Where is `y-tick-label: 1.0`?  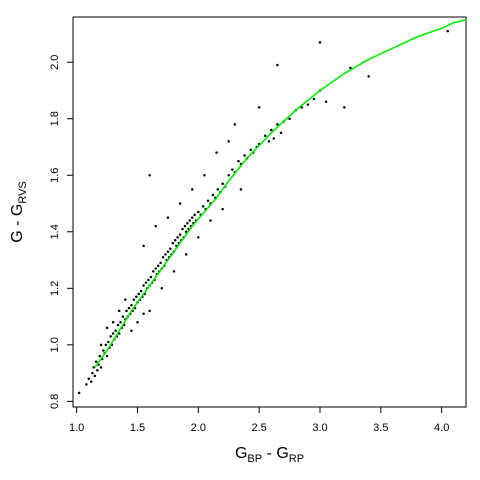
y-tick-label: 1.0 is located at coordinates (55, 344).